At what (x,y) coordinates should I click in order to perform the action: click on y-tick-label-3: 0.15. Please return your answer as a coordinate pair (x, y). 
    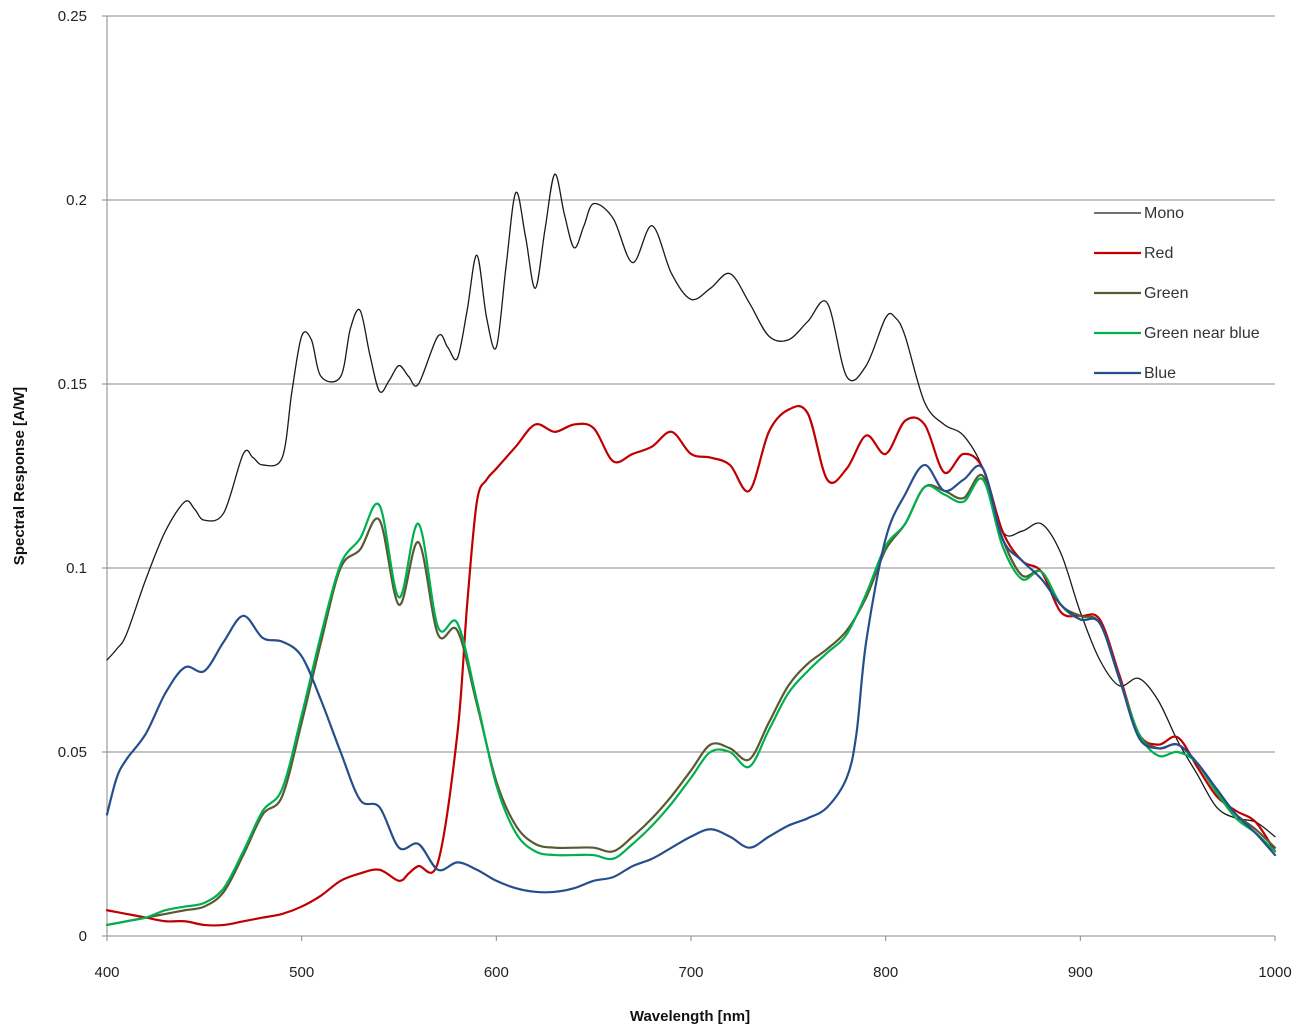
    Looking at the image, I should click on (72, 384).